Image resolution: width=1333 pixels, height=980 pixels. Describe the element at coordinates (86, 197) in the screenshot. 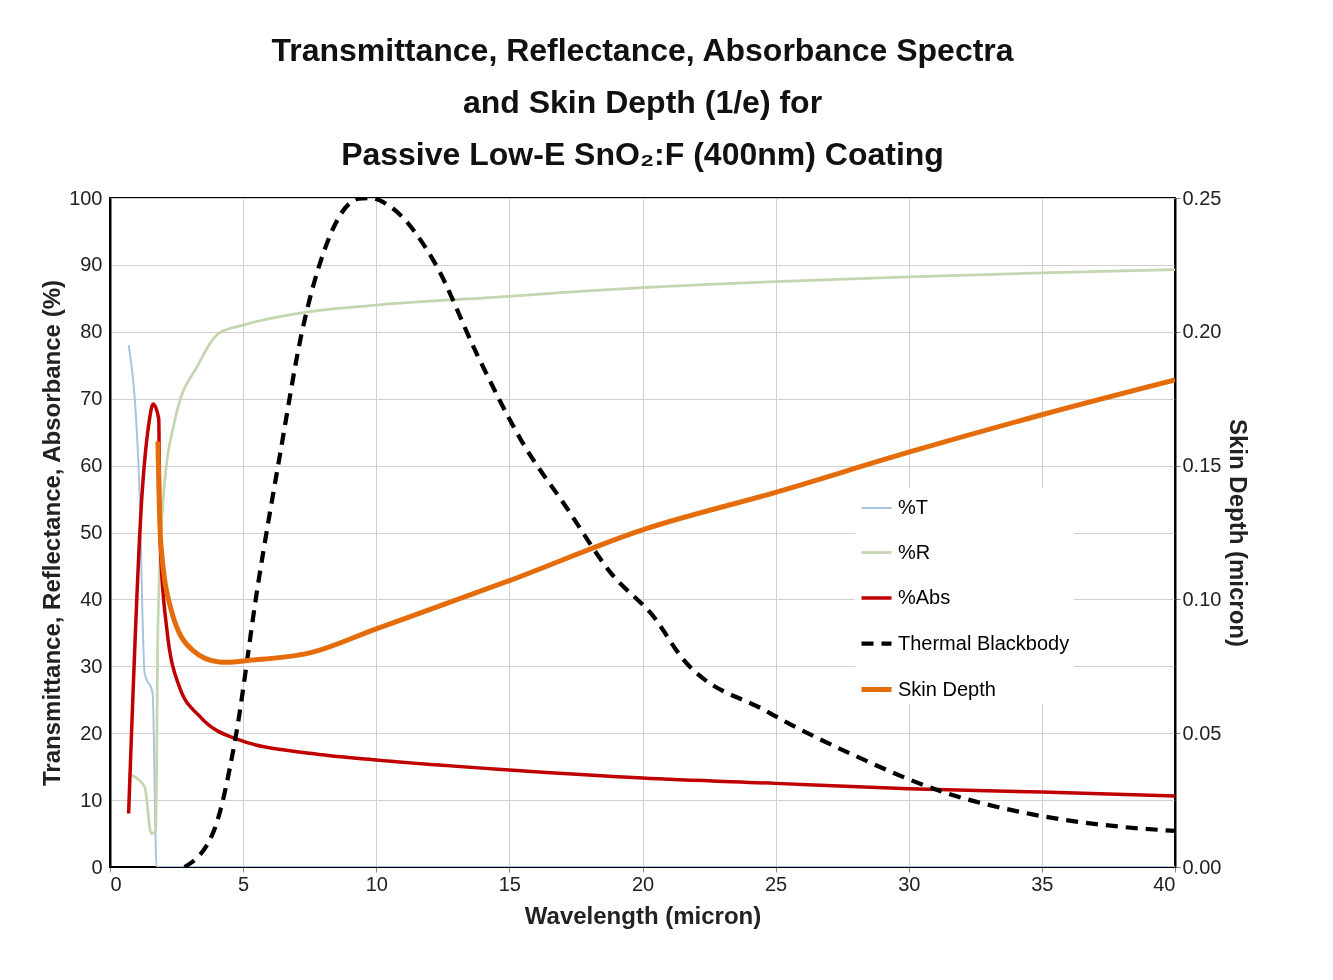

I see `y-tick-label: 100` at that location.